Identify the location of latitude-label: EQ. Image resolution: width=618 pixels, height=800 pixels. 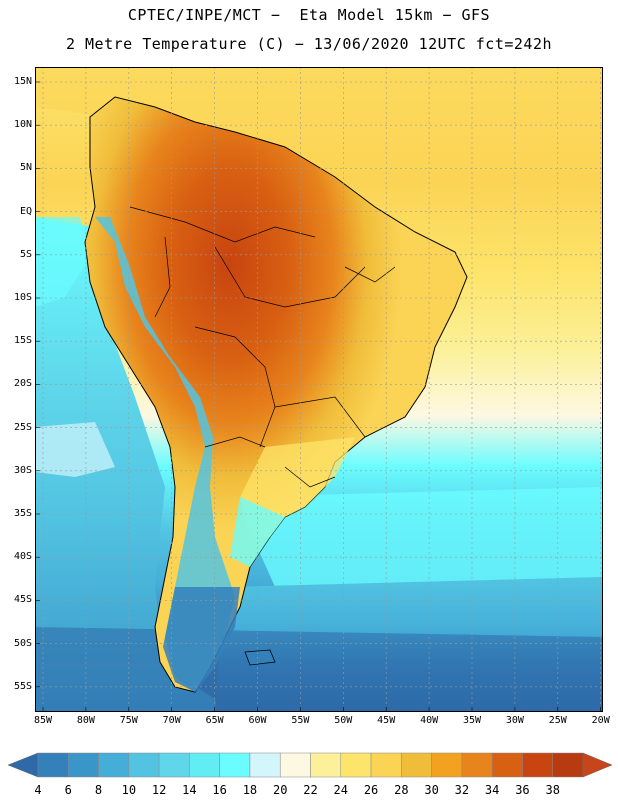
(25, 211).